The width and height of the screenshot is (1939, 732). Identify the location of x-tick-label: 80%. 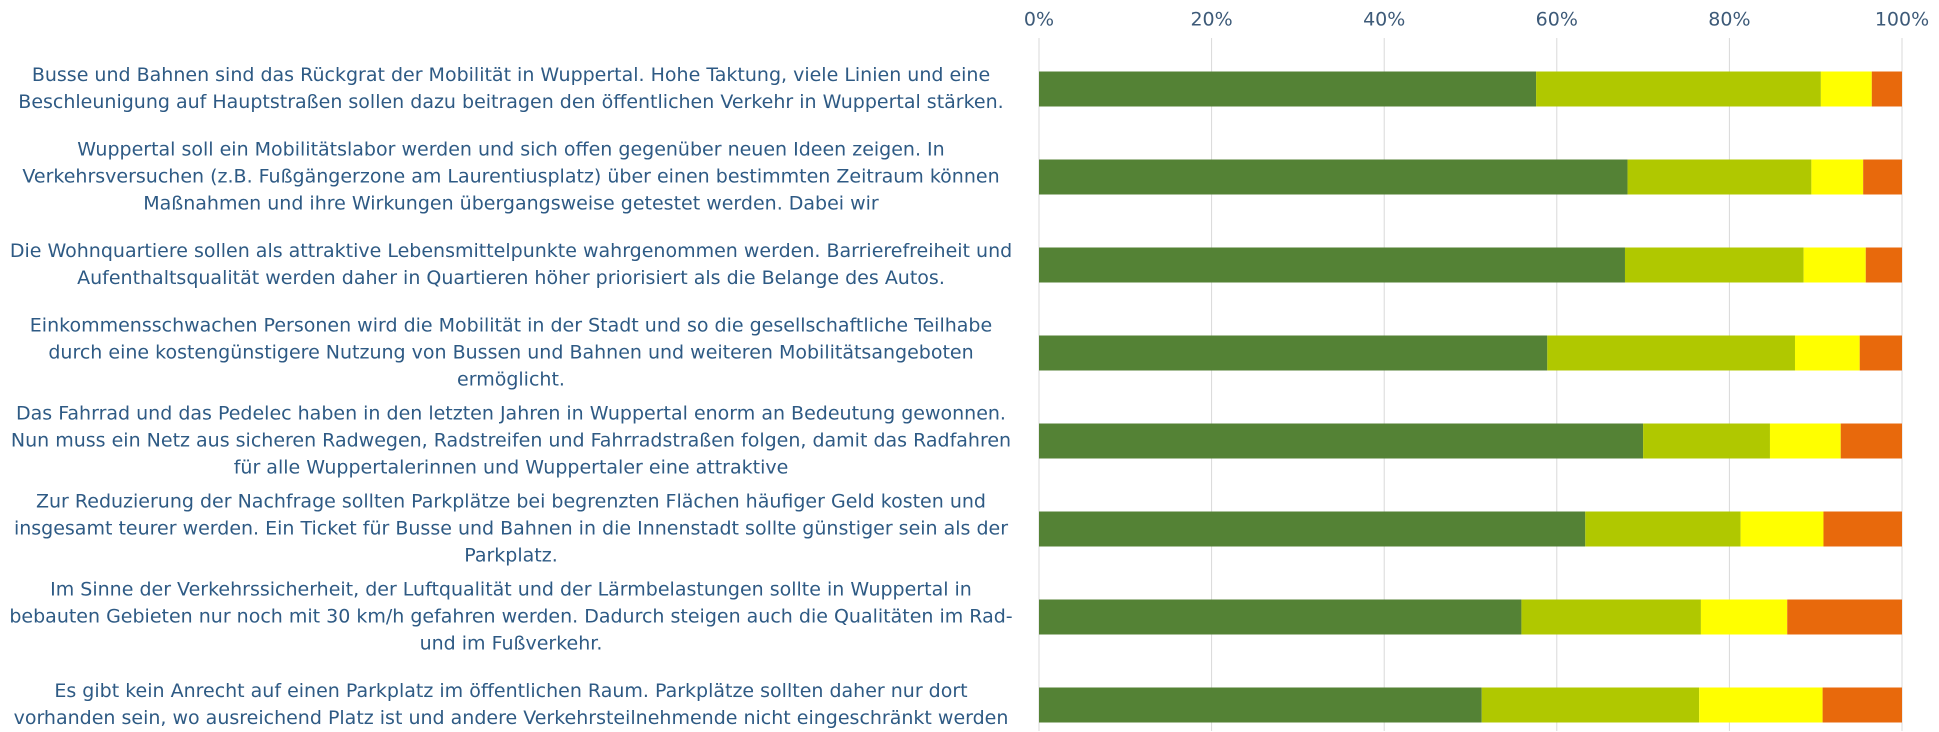
(1729, 20).